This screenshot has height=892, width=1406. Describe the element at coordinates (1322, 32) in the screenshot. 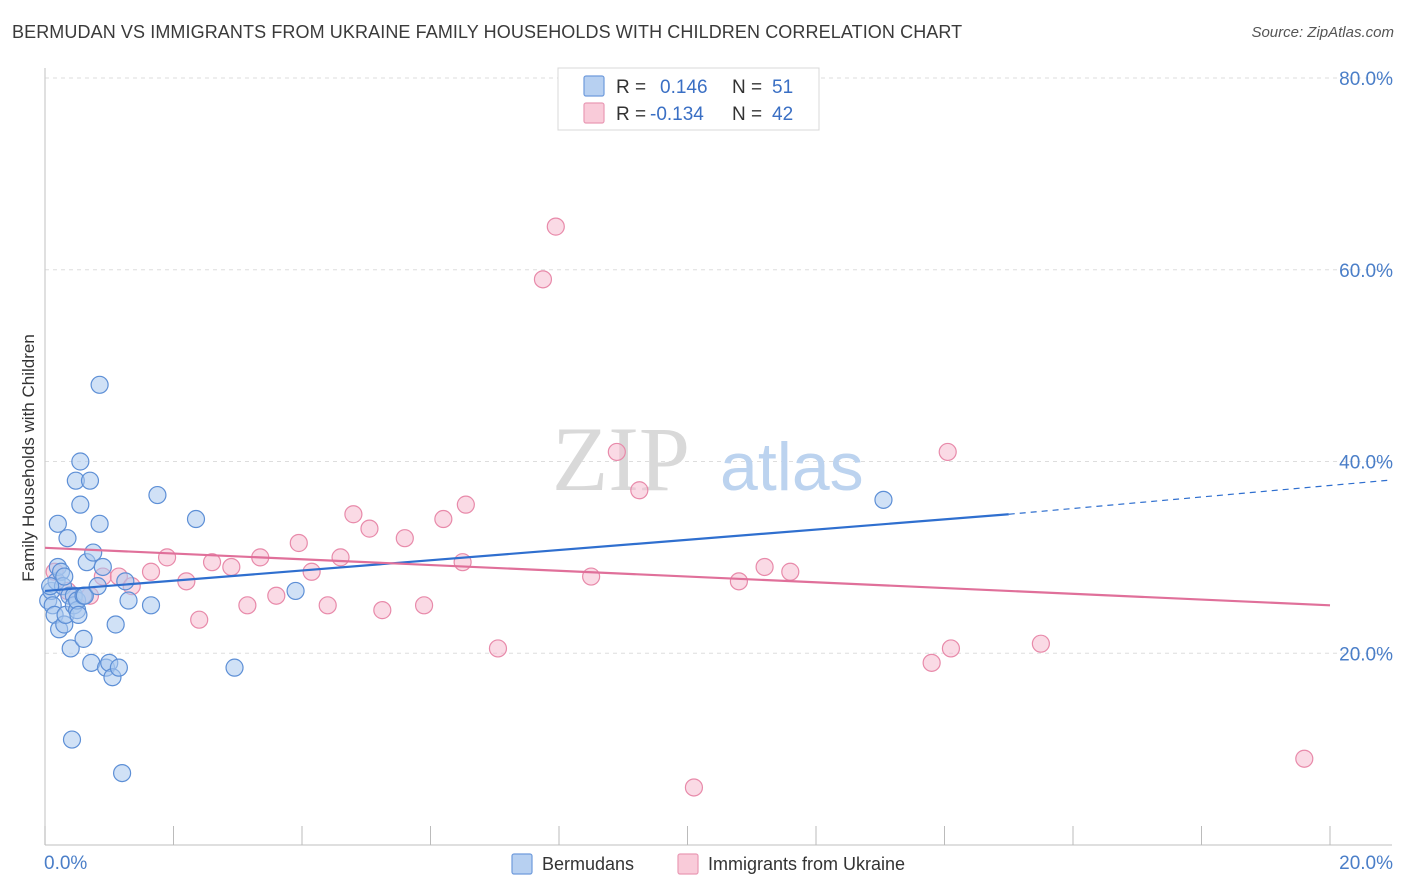

I see `source-label: Source: ZipAtlas.com` at that location.